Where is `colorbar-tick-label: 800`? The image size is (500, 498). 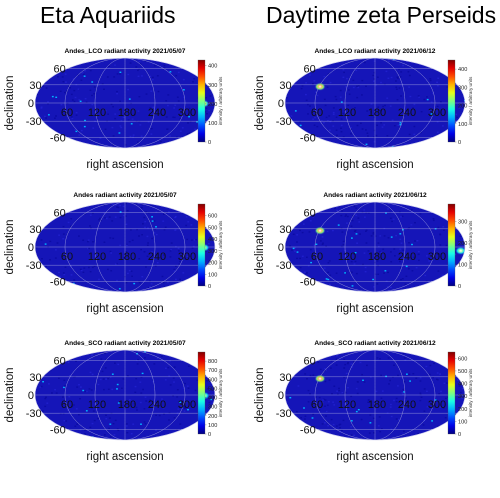
colorbar-tick-label: 800 is located at coordinates (212, 362).